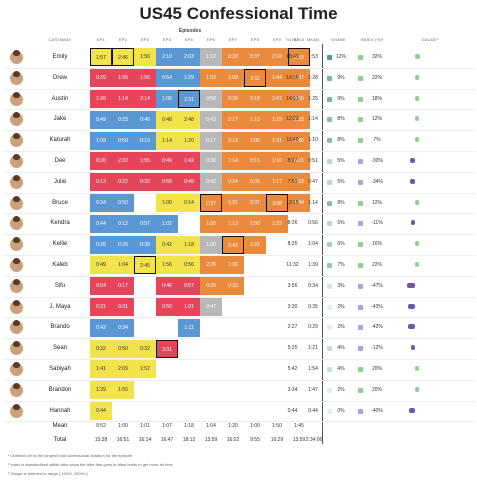 The width and height of the screenshot is (477, 483). What do you see at coordinates (101, 182) in the screenshot?
I see `episode-cell: 0:13` at bounding box center [101, 182].